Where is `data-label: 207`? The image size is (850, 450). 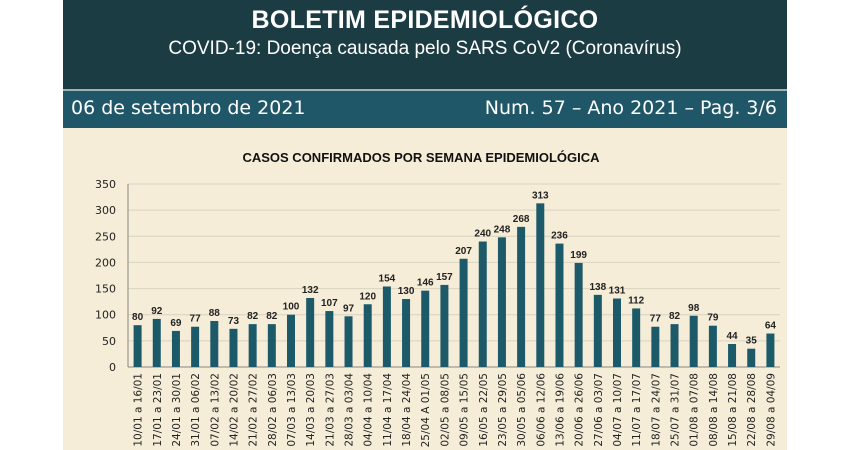
data-label: 207 is located at coordinates (463, 251).